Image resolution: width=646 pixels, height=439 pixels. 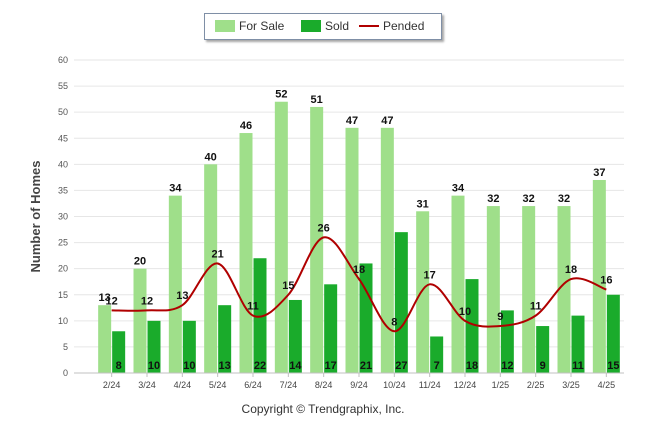 I want to click on label-pended-4-25: 16, so click(x=606, y=281).